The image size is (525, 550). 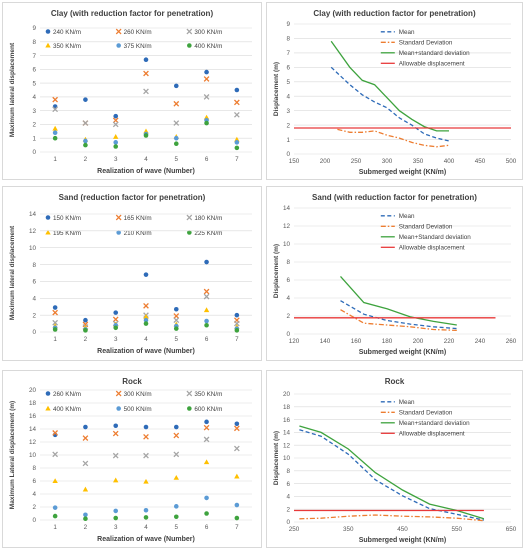 I want to click on x-tick-label: 220, so click(x=449, y=341).